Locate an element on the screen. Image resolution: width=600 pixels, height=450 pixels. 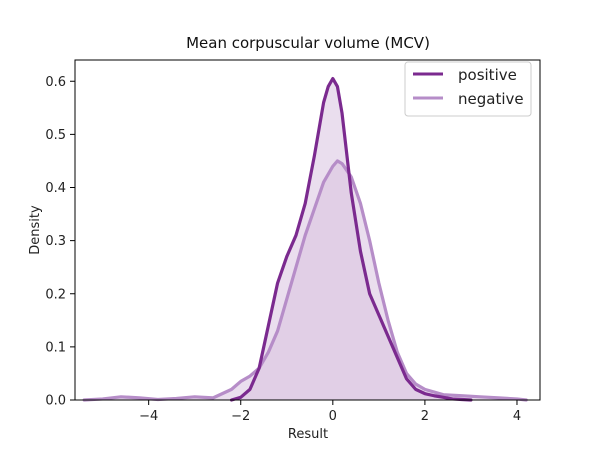
chart-title: Mean corpuscular volume (MCV) is located at coordinates (308, 43).